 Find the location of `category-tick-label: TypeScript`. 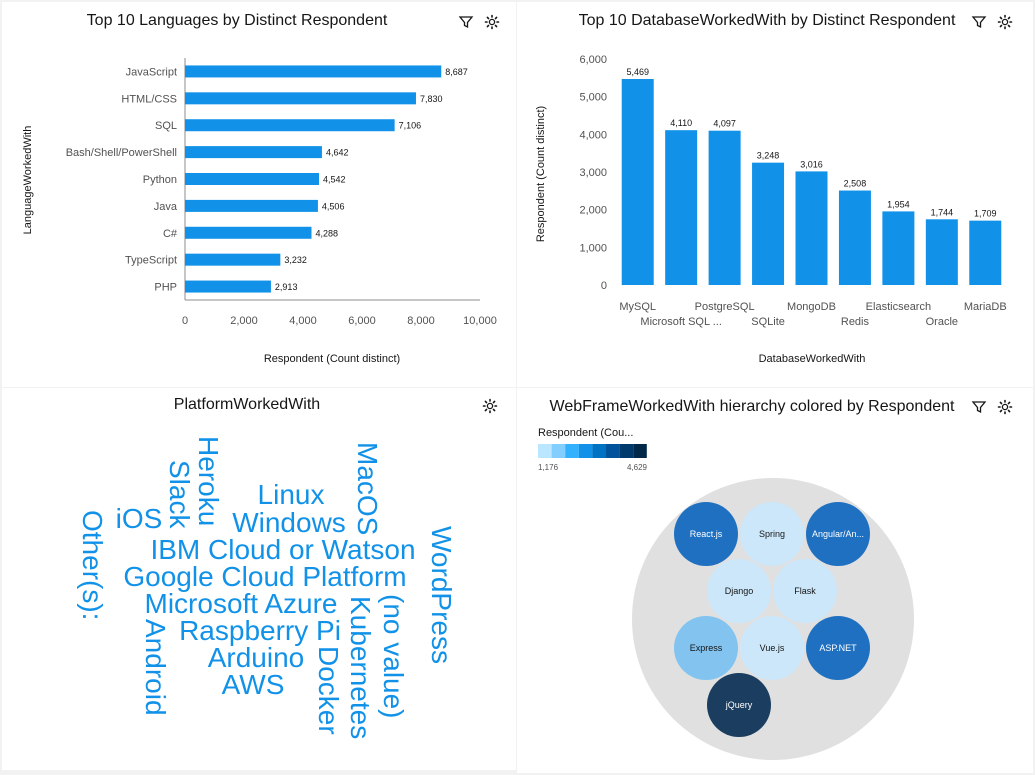

category-tick-label: TypeScript is located at coordinates (151, 261).